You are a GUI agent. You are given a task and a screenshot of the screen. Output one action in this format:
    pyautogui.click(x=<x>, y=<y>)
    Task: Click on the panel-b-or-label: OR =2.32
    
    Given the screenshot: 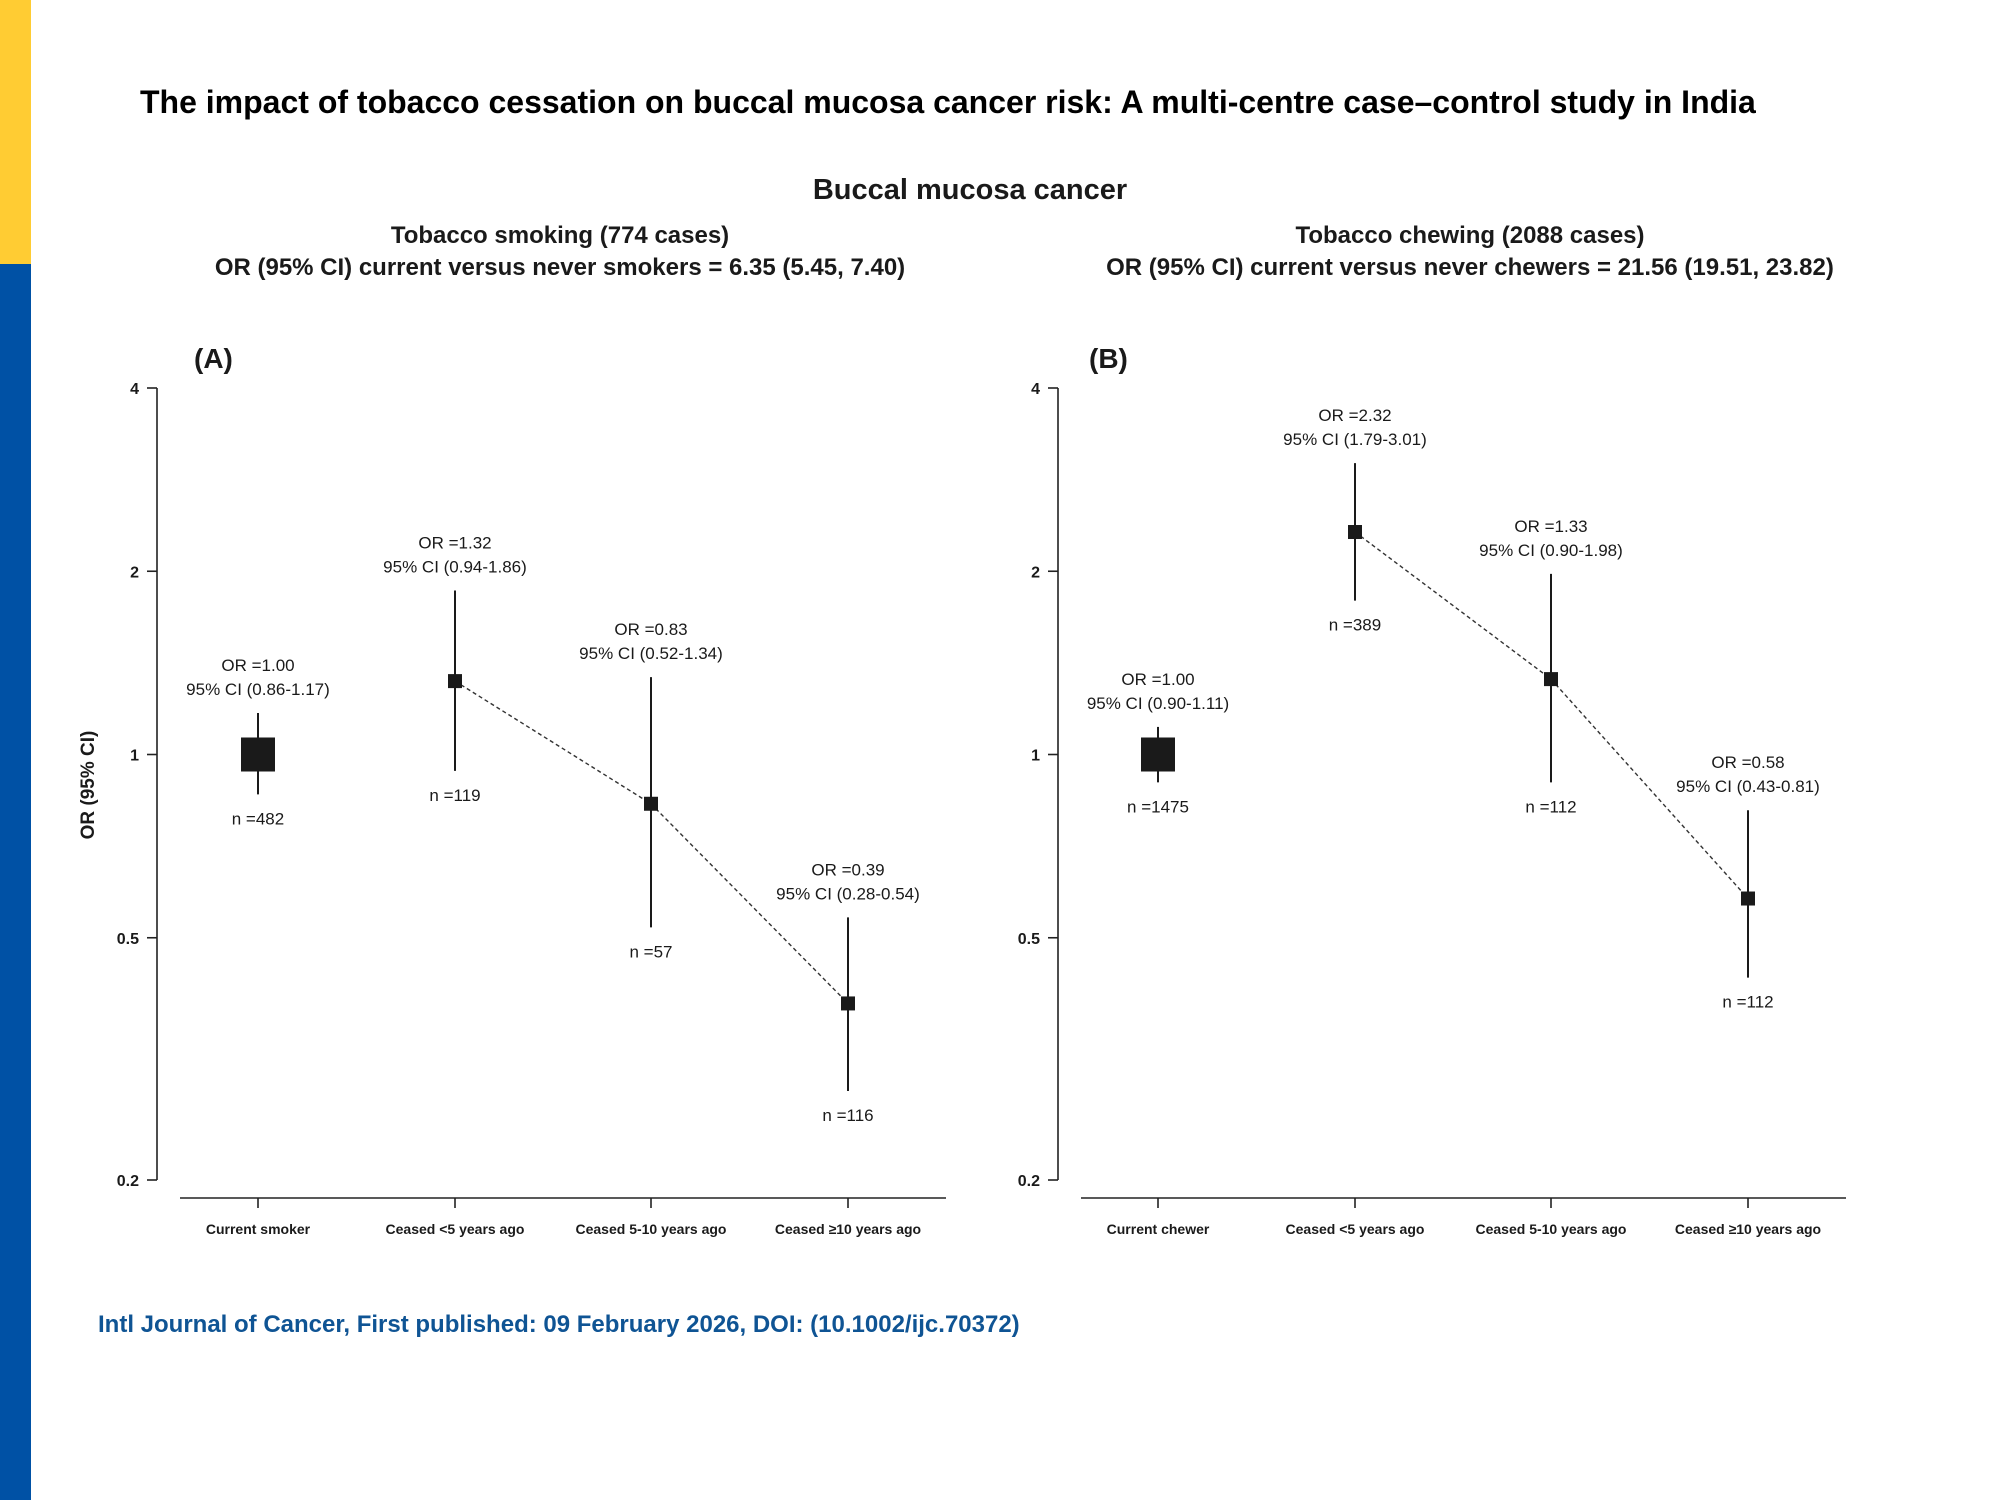 What is the action you would take?
    pyautogui.click(x=1354, y=415)
    